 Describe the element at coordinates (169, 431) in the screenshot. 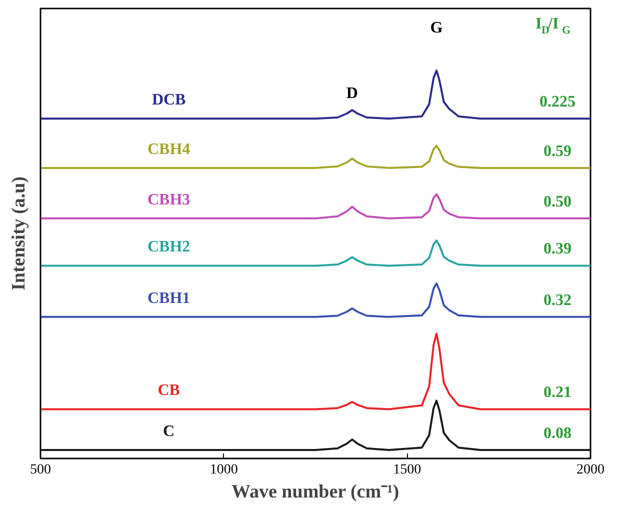

I see `series-label: C` at that location.